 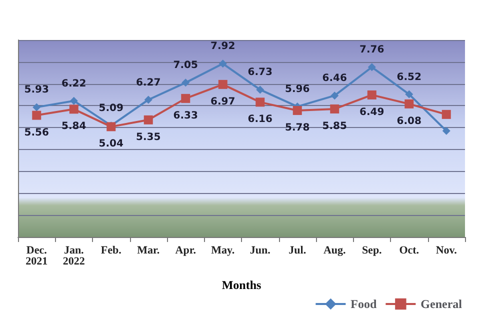 I want to click on data-label: 5.96, so click(x=297, y=90).